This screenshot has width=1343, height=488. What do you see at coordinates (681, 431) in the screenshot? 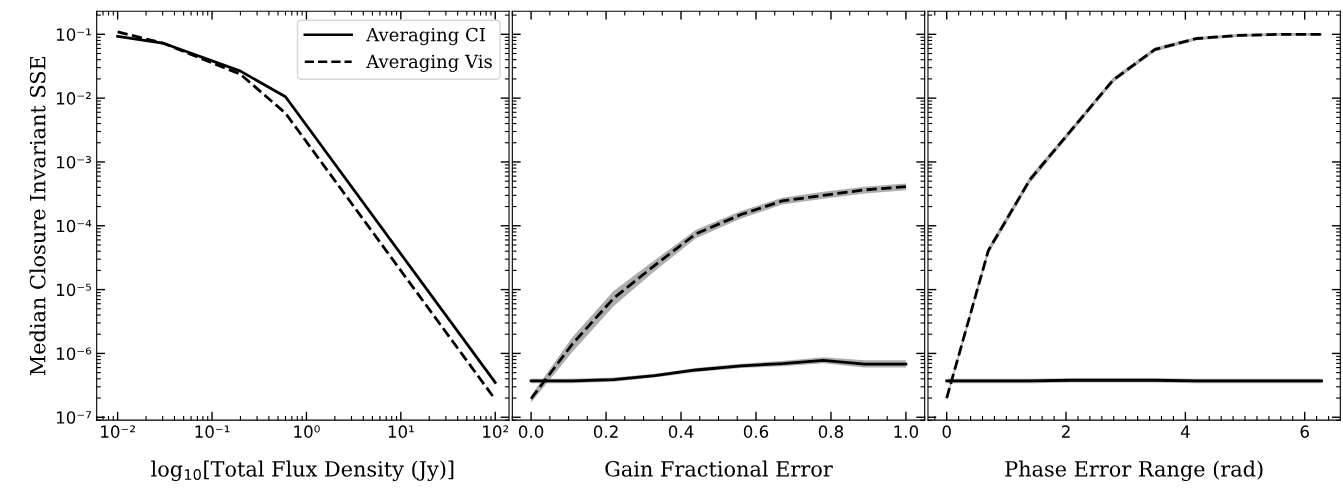
I see `x-tick-label: 0.4` at bounding box center [681, 431].